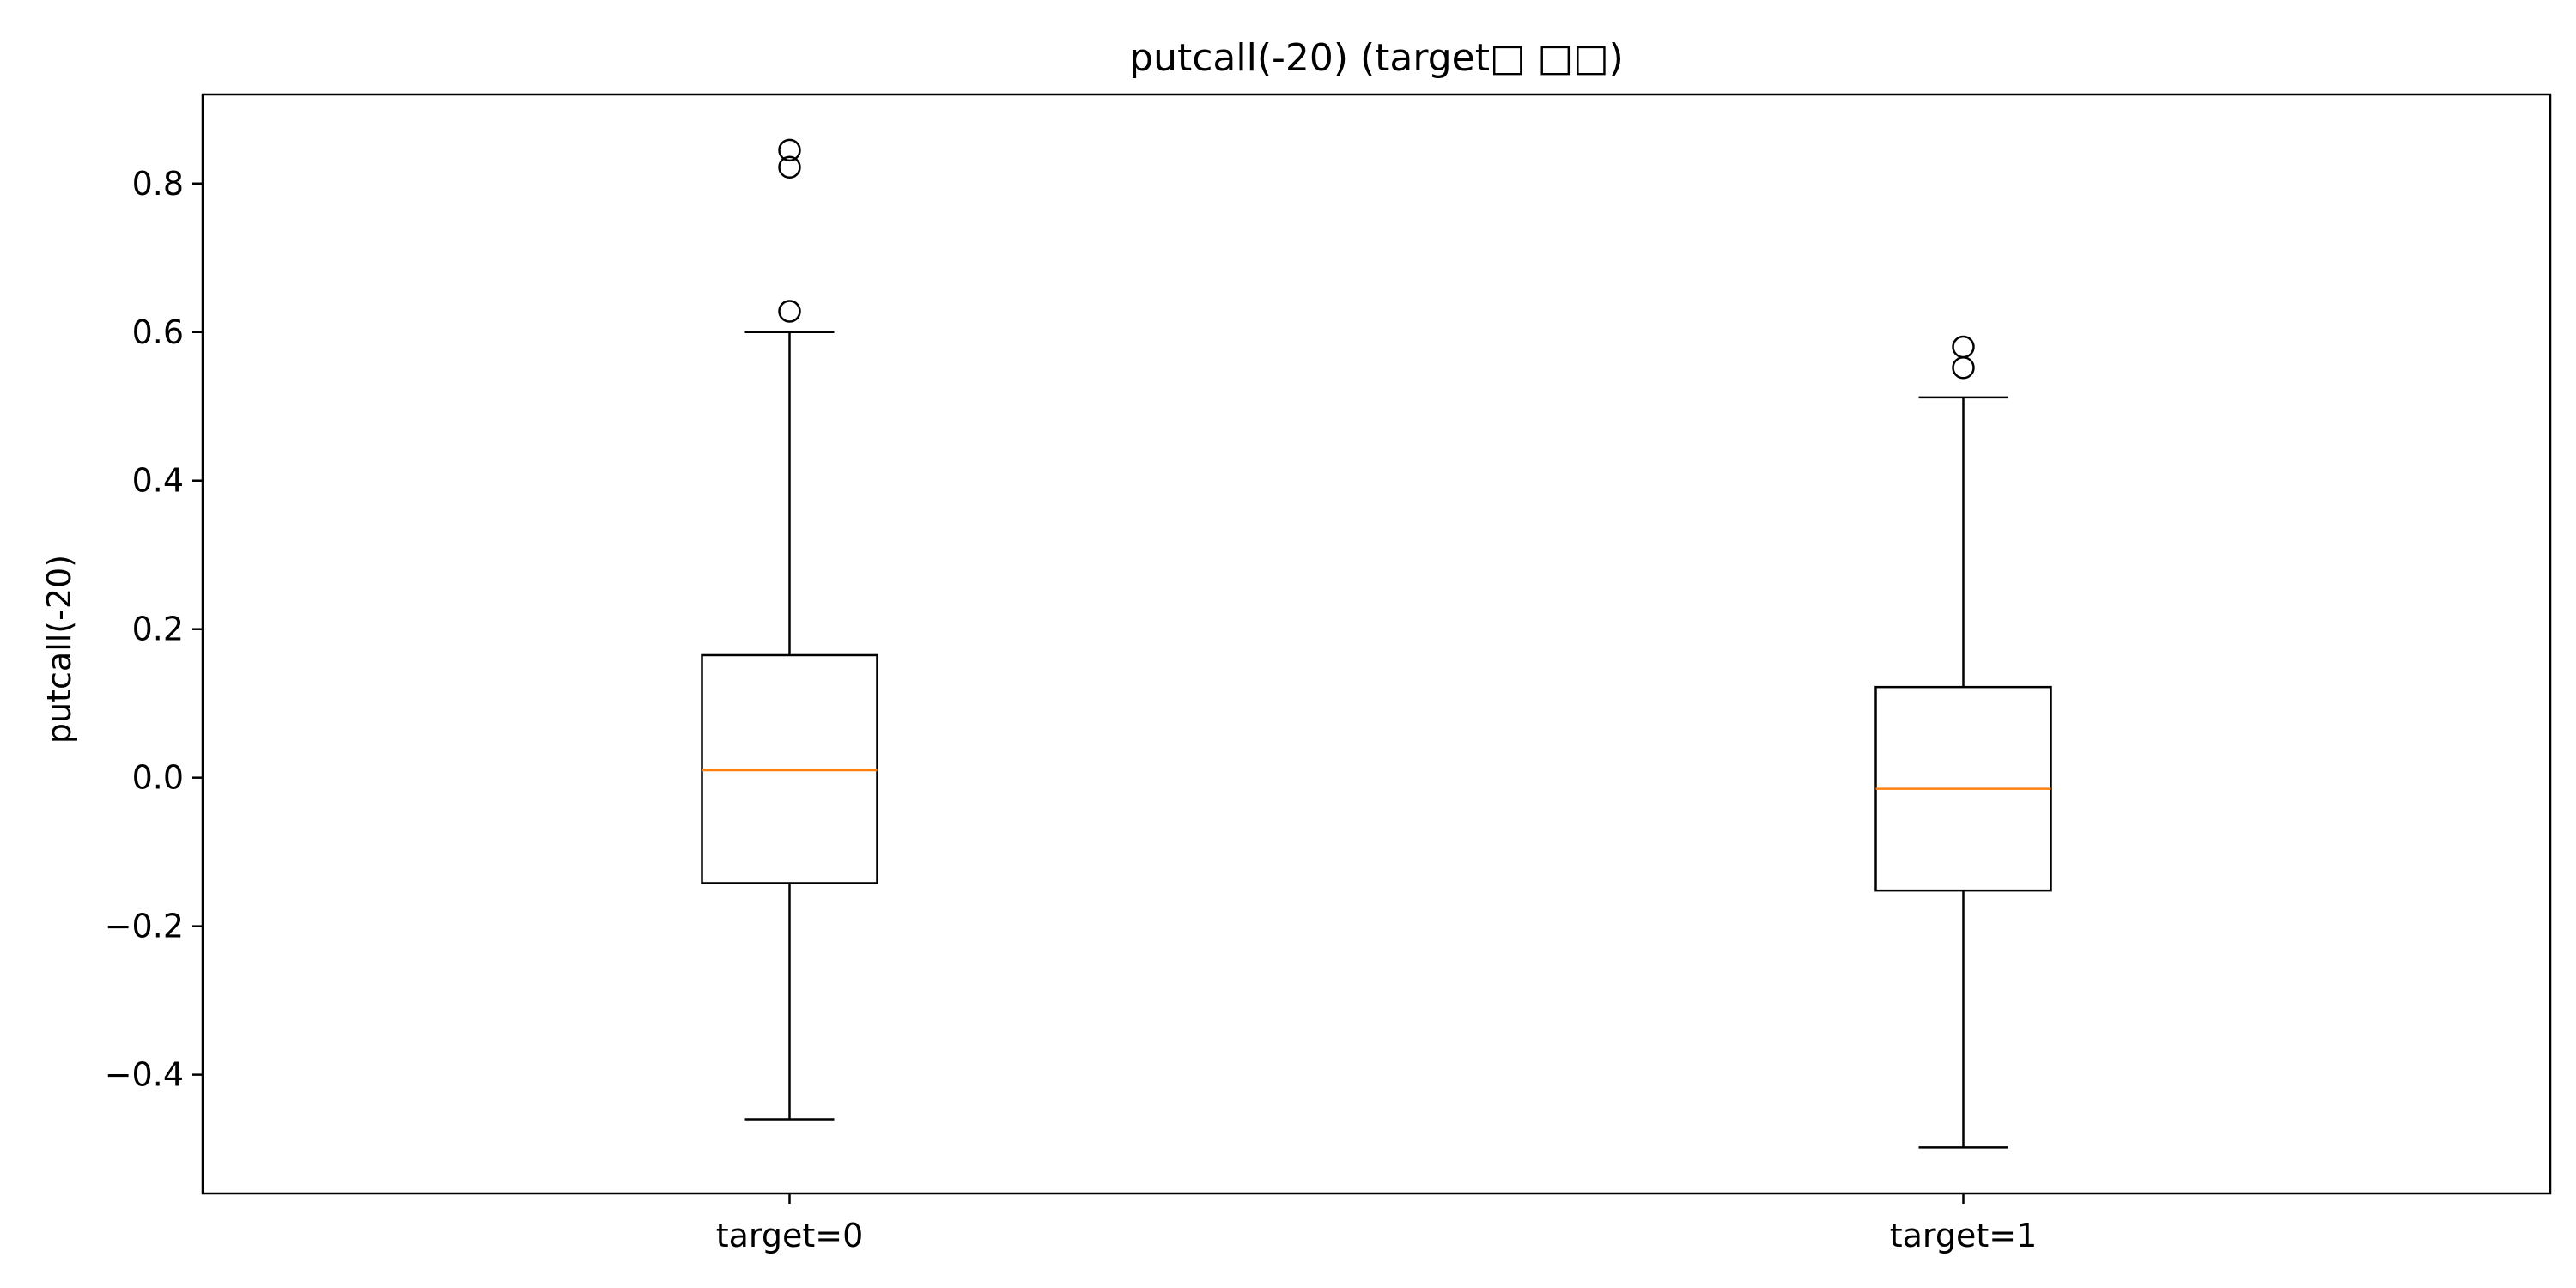 The height and width of the screenshot is (1288, 2576). I want to click on y-tick-label: 0.8, so click(158, 184).